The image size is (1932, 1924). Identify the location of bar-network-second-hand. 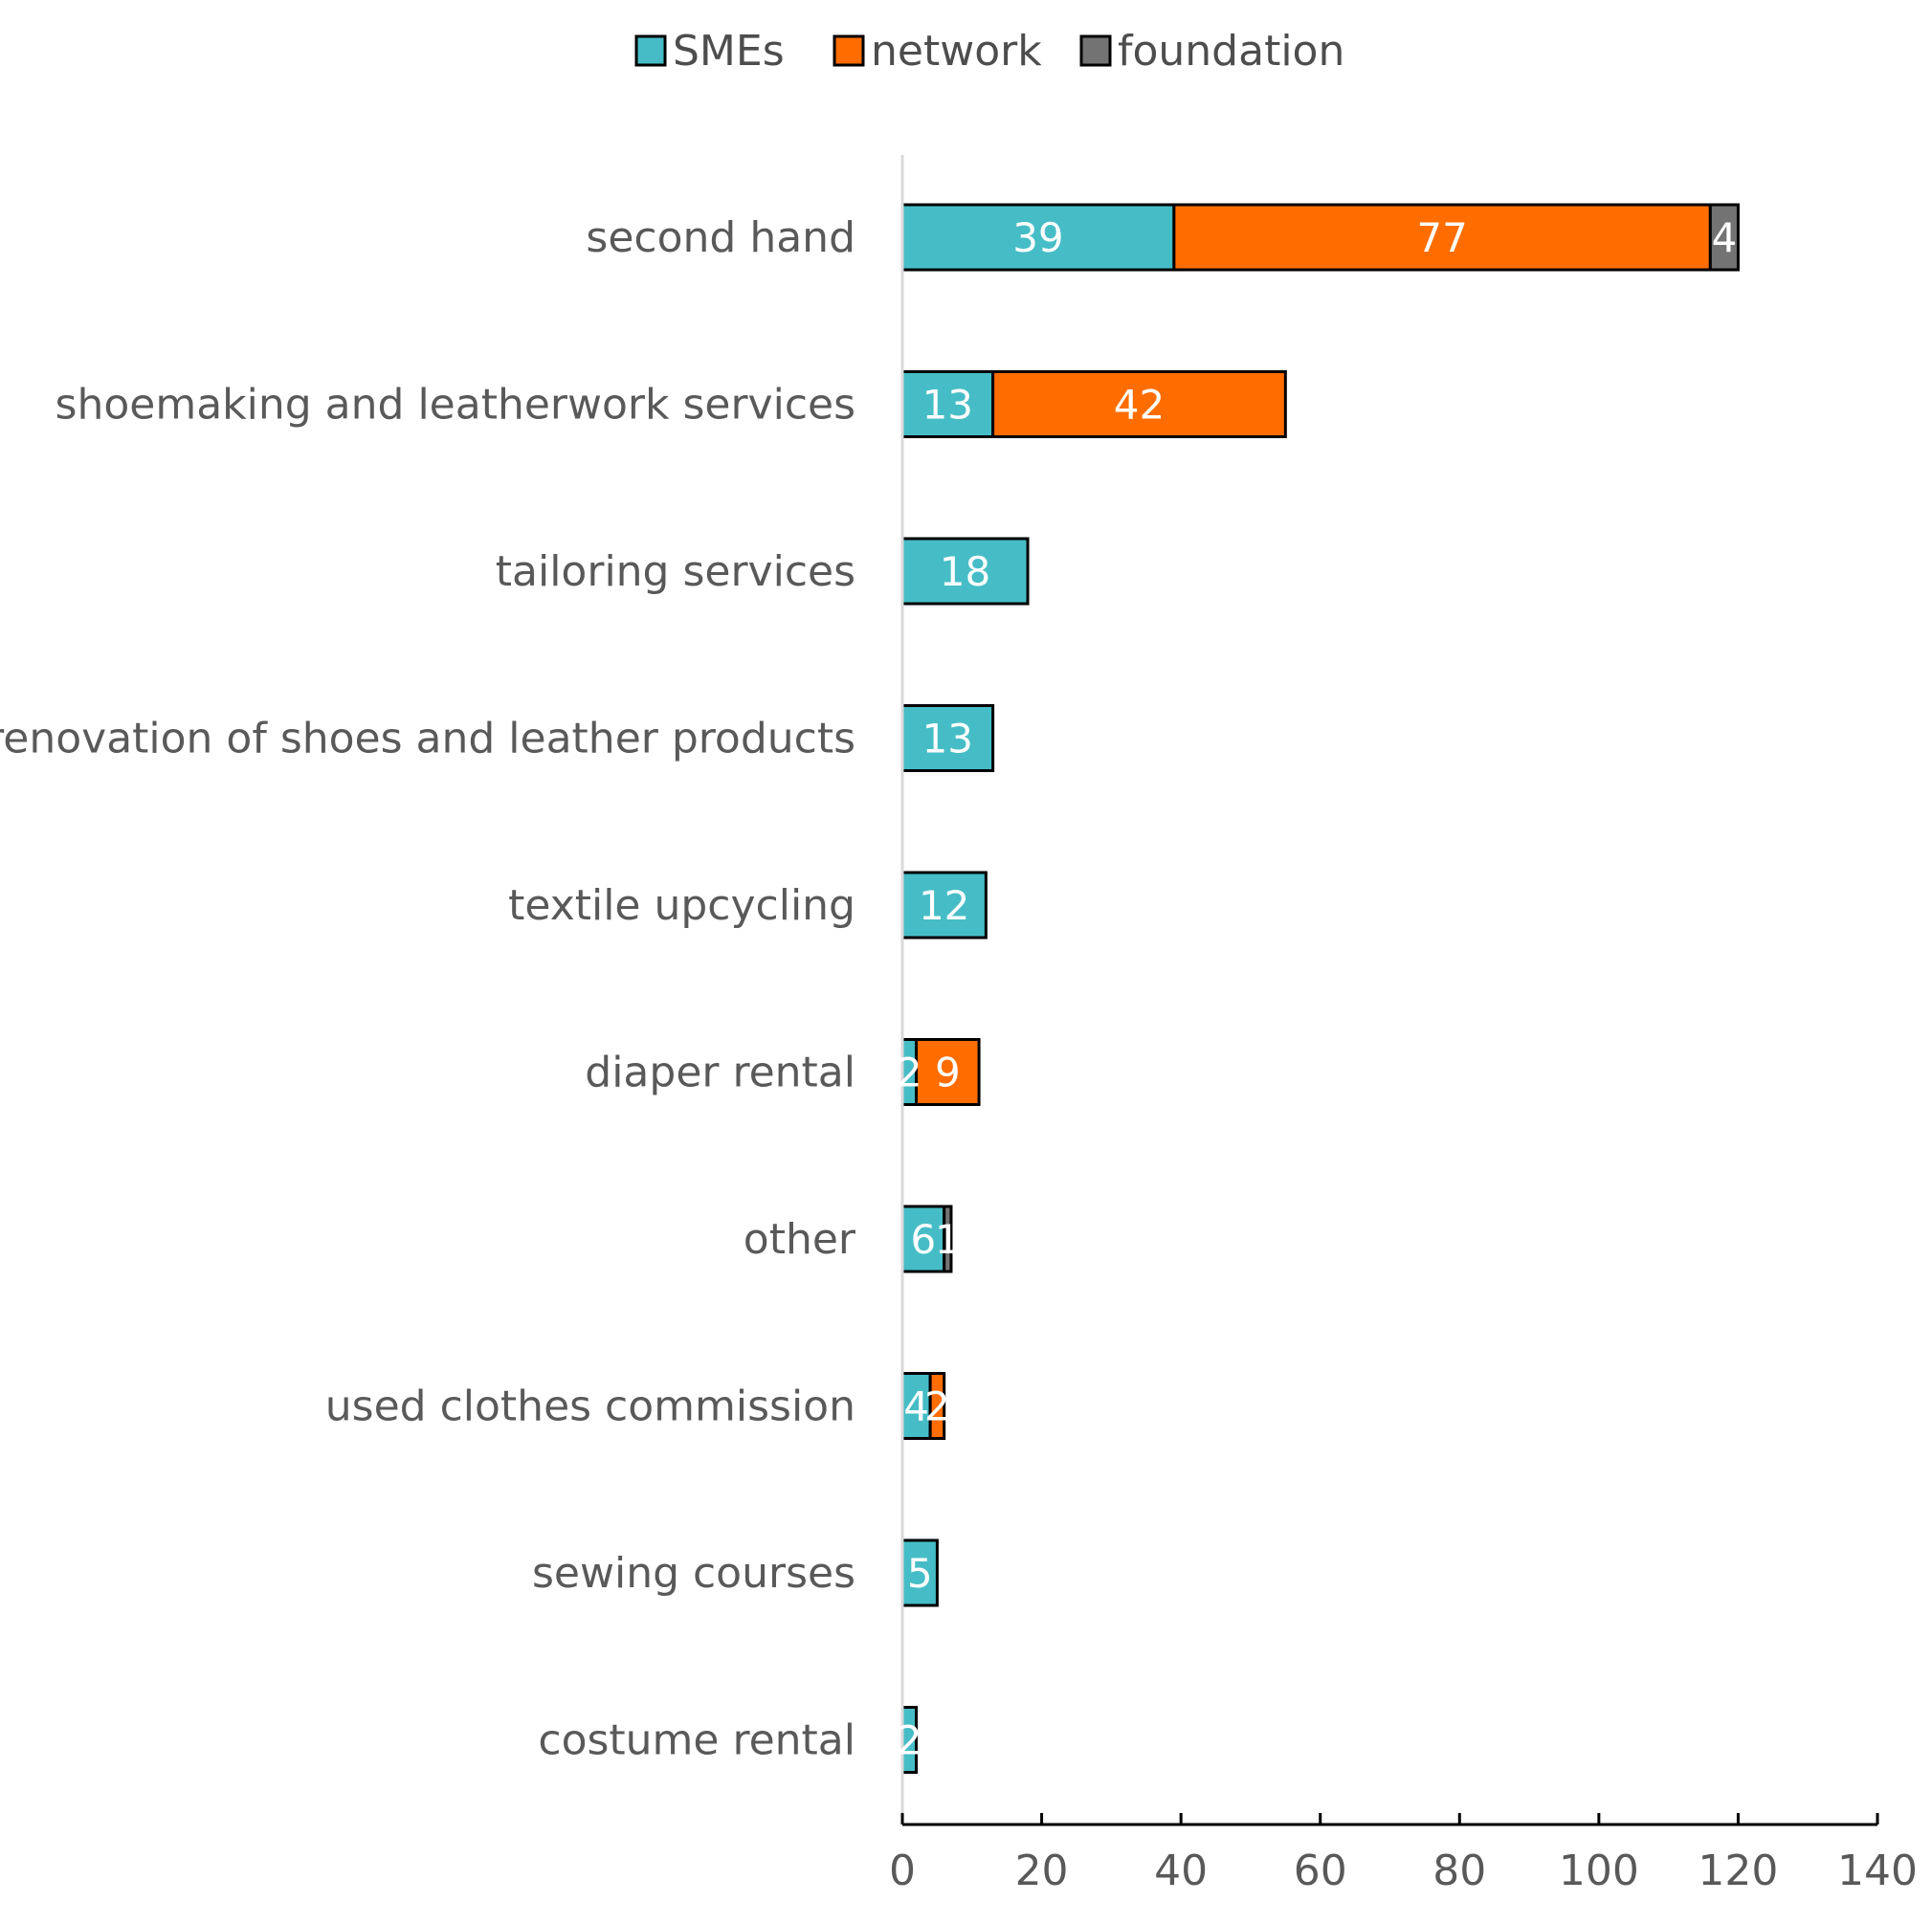
(1442, 237).